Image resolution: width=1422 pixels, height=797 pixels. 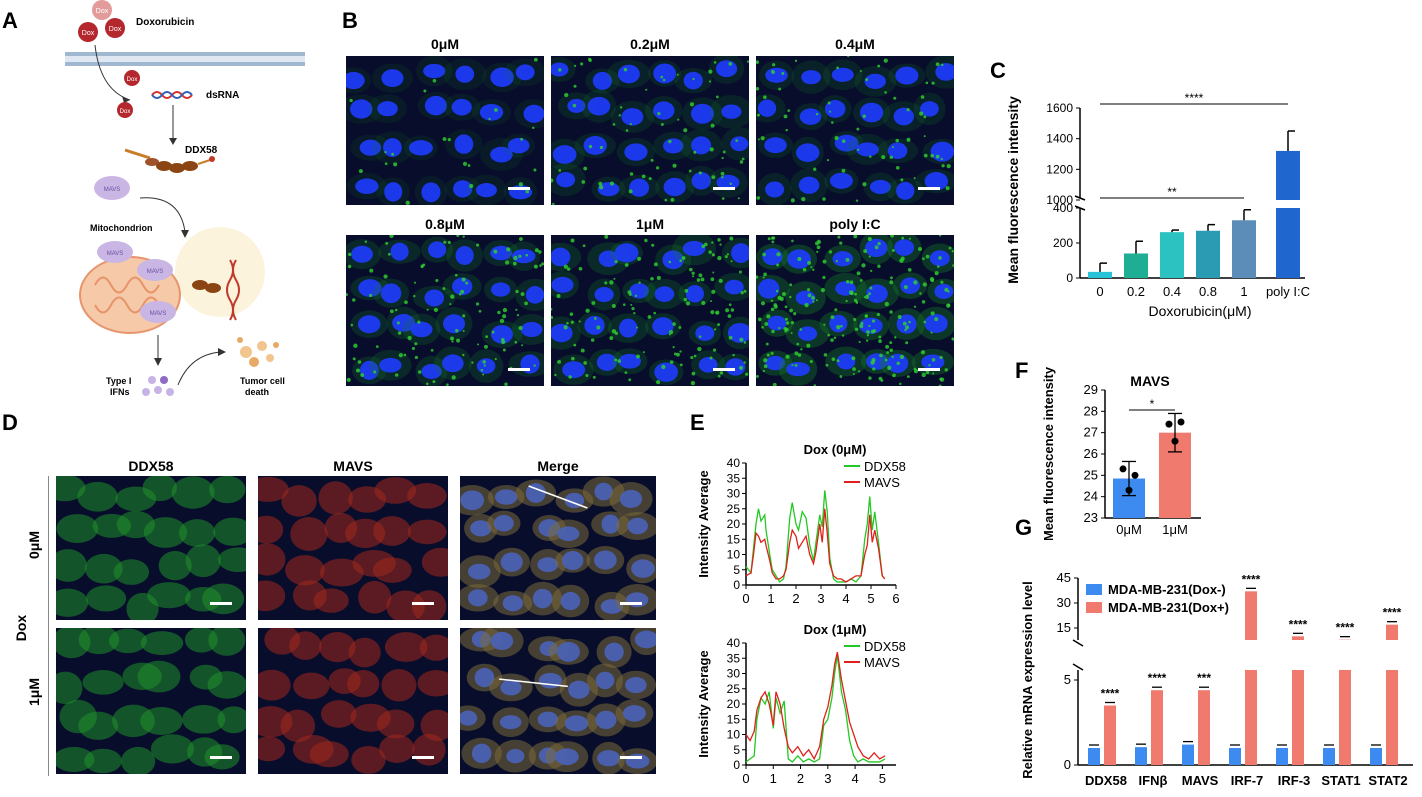 What do you see at coordinates (1027, 680) in the screenshot?
I see `y-axis-label: Relative mRNA expression level` at bounding box center [1027, 680].